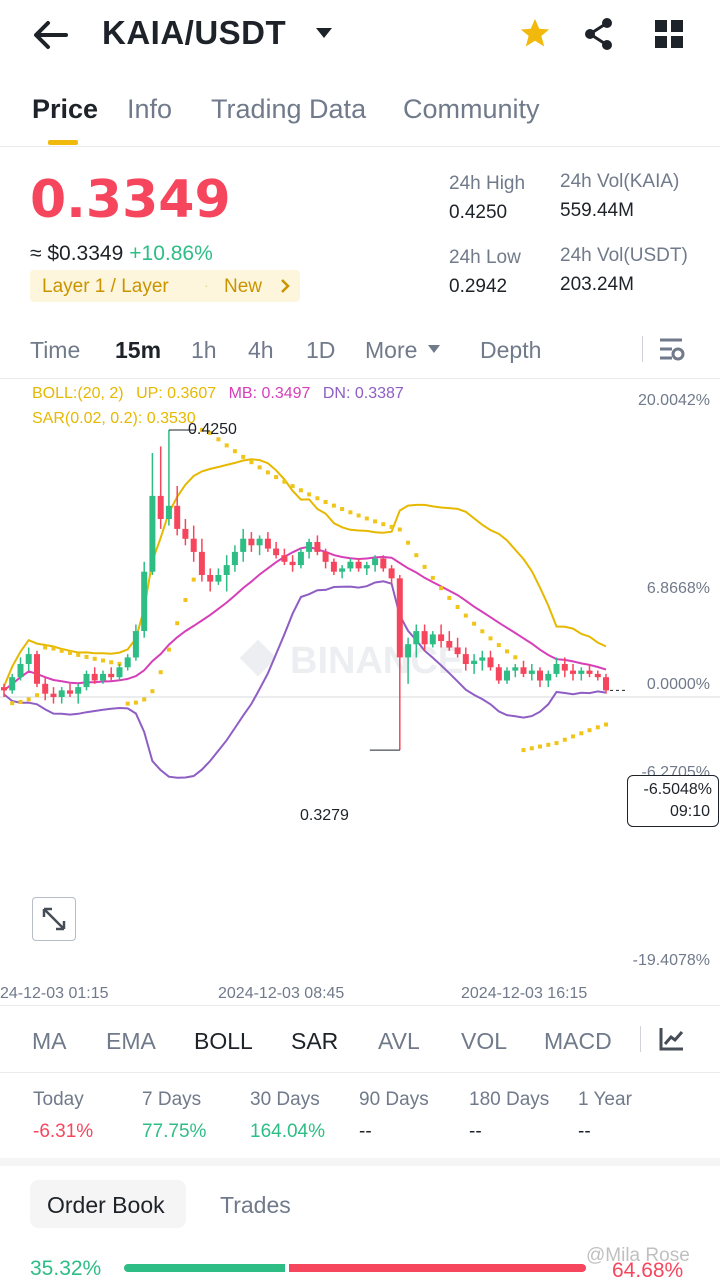 The image size is (720, 1283). I want to click on fullscreen-button, so click(54, 919).